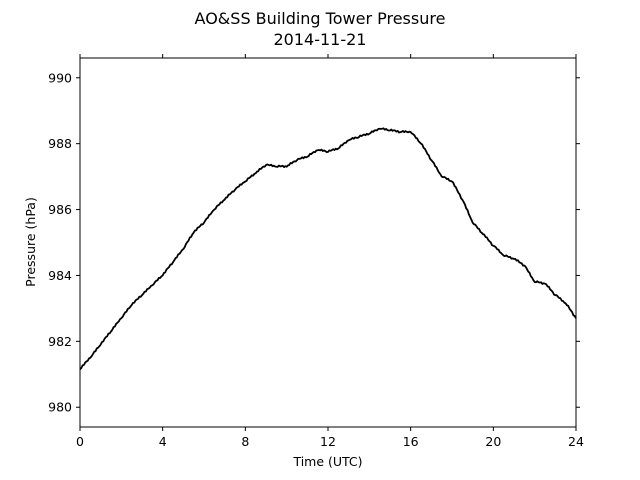 This screenshot has width=640, height=480. What do you see at coordinates (30, 242) in the screenshot?
I see `y-axis-label: Pressure (hPa)` at bounding box center [30, 242].